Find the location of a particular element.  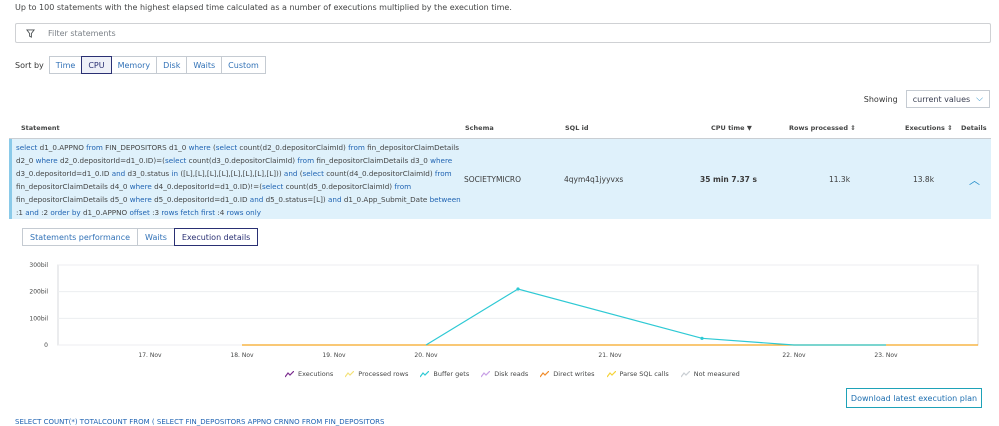

sort-disk-button: Disk is located at coordinates (172, 65).